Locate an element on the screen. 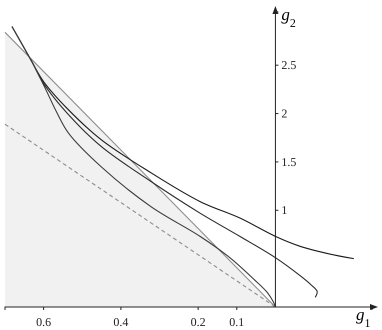 Image resolution: width=382 pixels, height=330 pixels. x-tick-label: 0.2 is located at coordinates (198, 322).